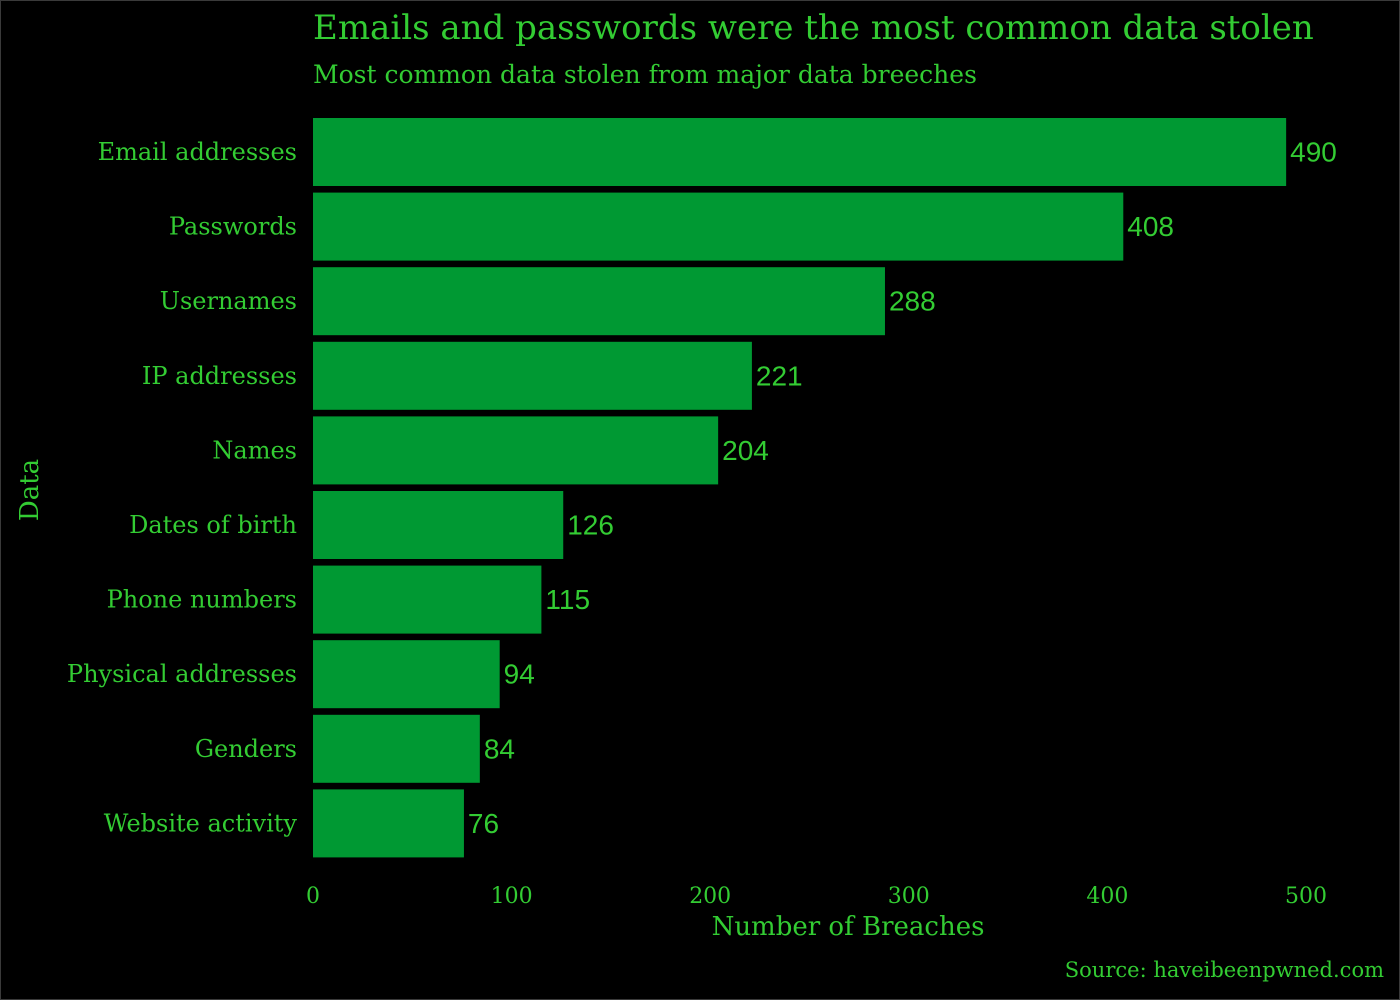  What do you see at coordinates (745, 450) in the screenshot?
I see `value-label-4: 204` at bounding box center [745, 450].